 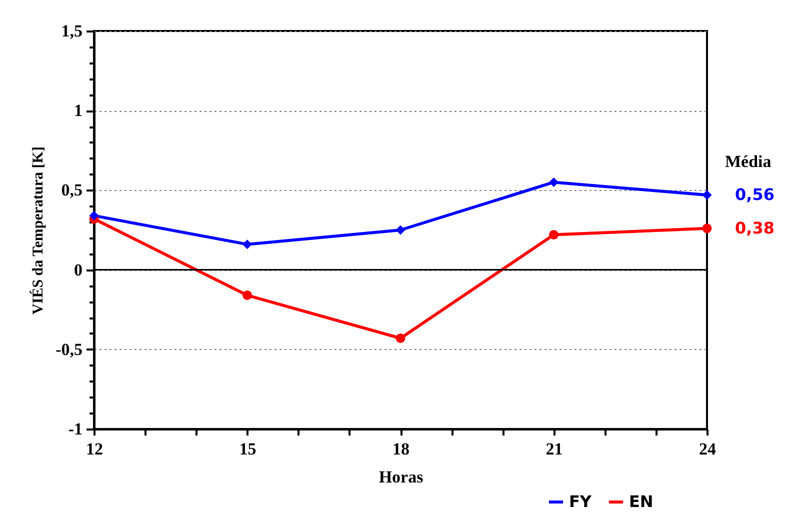 I want to click on text: 0,56, so click(x=754, y=194).